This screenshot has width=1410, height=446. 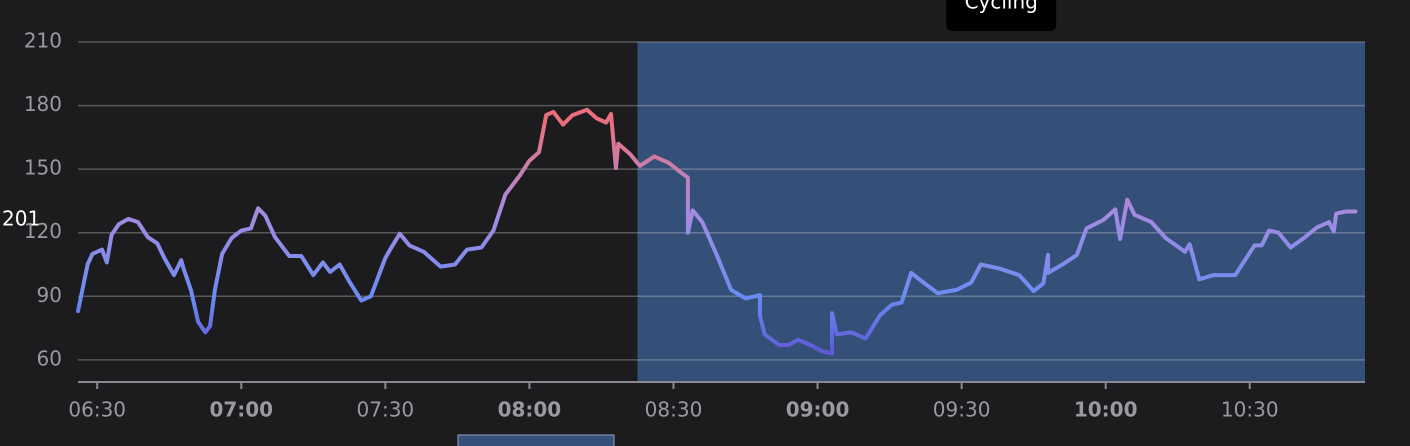 What do you see at coordinates (1250, 410) in the screenshot?
I see `x-tick-label: 10:30` at bounding box center [1250, 410].